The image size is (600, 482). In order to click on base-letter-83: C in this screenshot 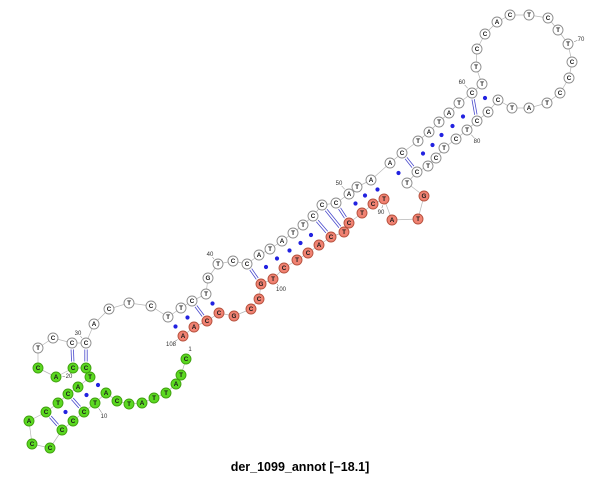, I will do `click(436, 158)`.